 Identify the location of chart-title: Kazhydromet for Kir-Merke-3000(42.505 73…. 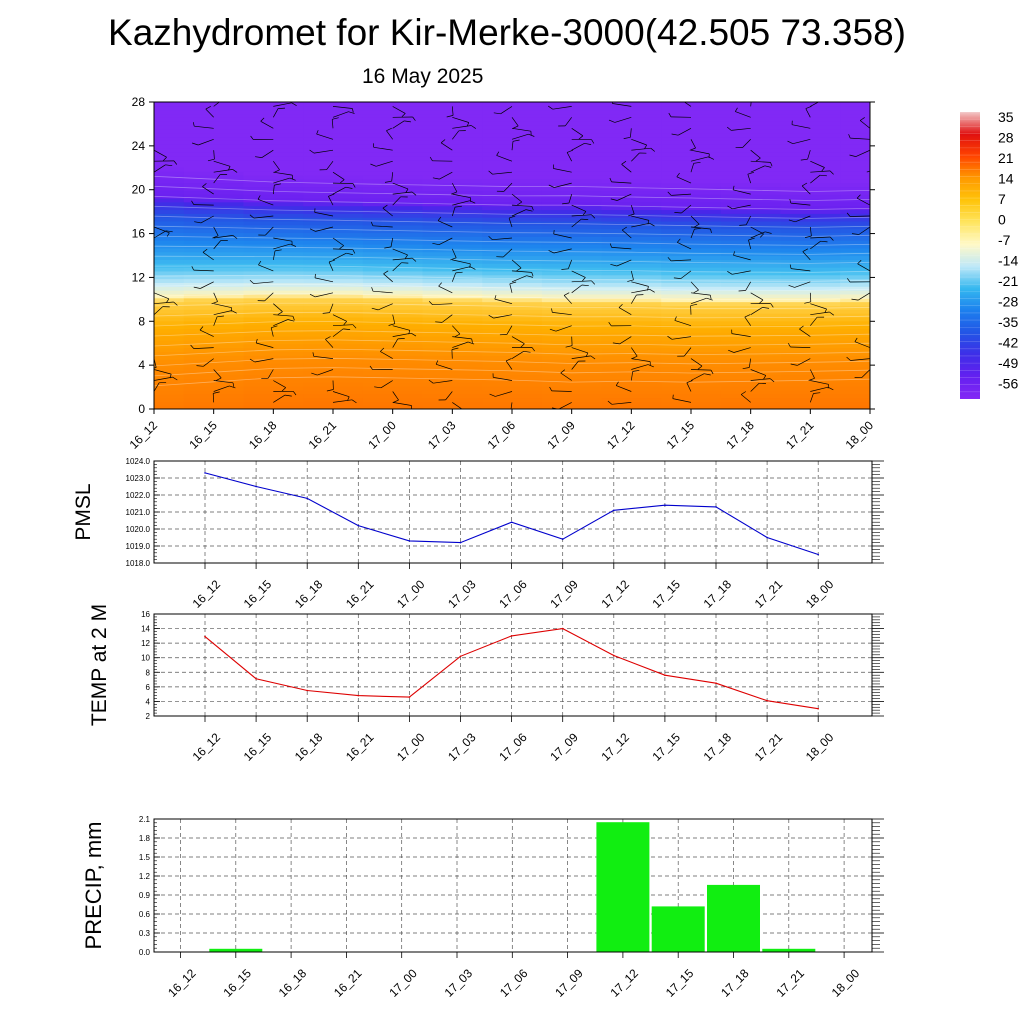
(507, 32).